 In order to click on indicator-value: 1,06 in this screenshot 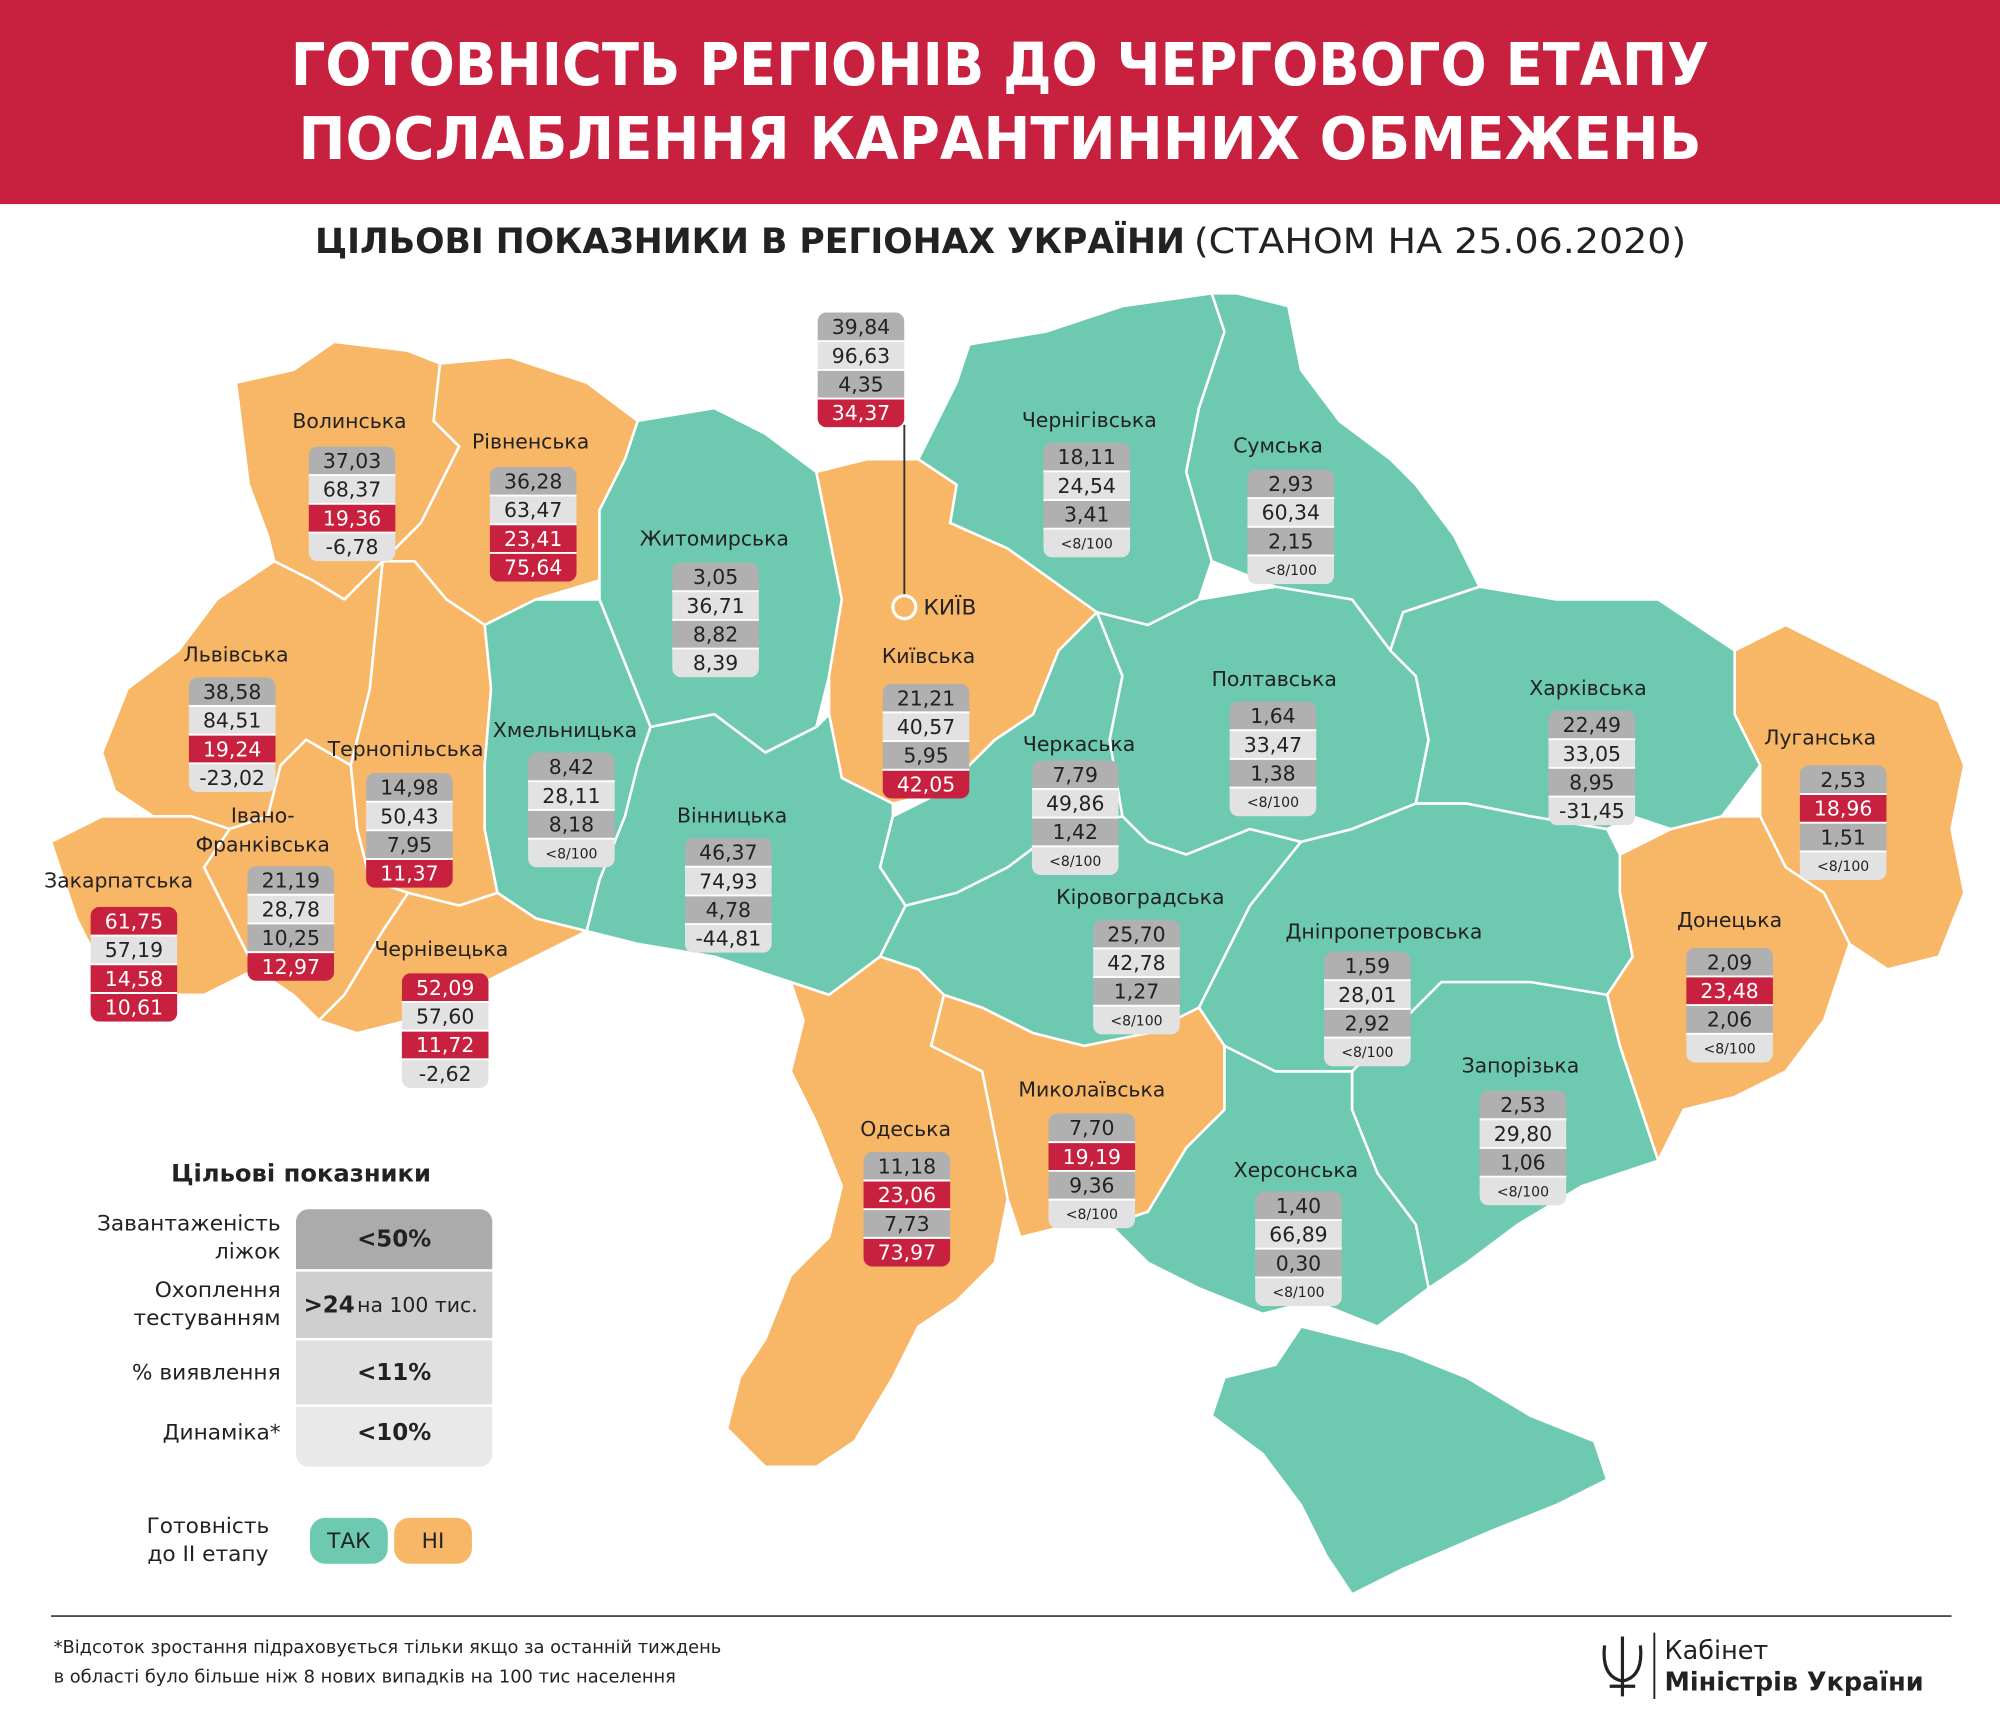, I will do `click(1522, 1163)`.